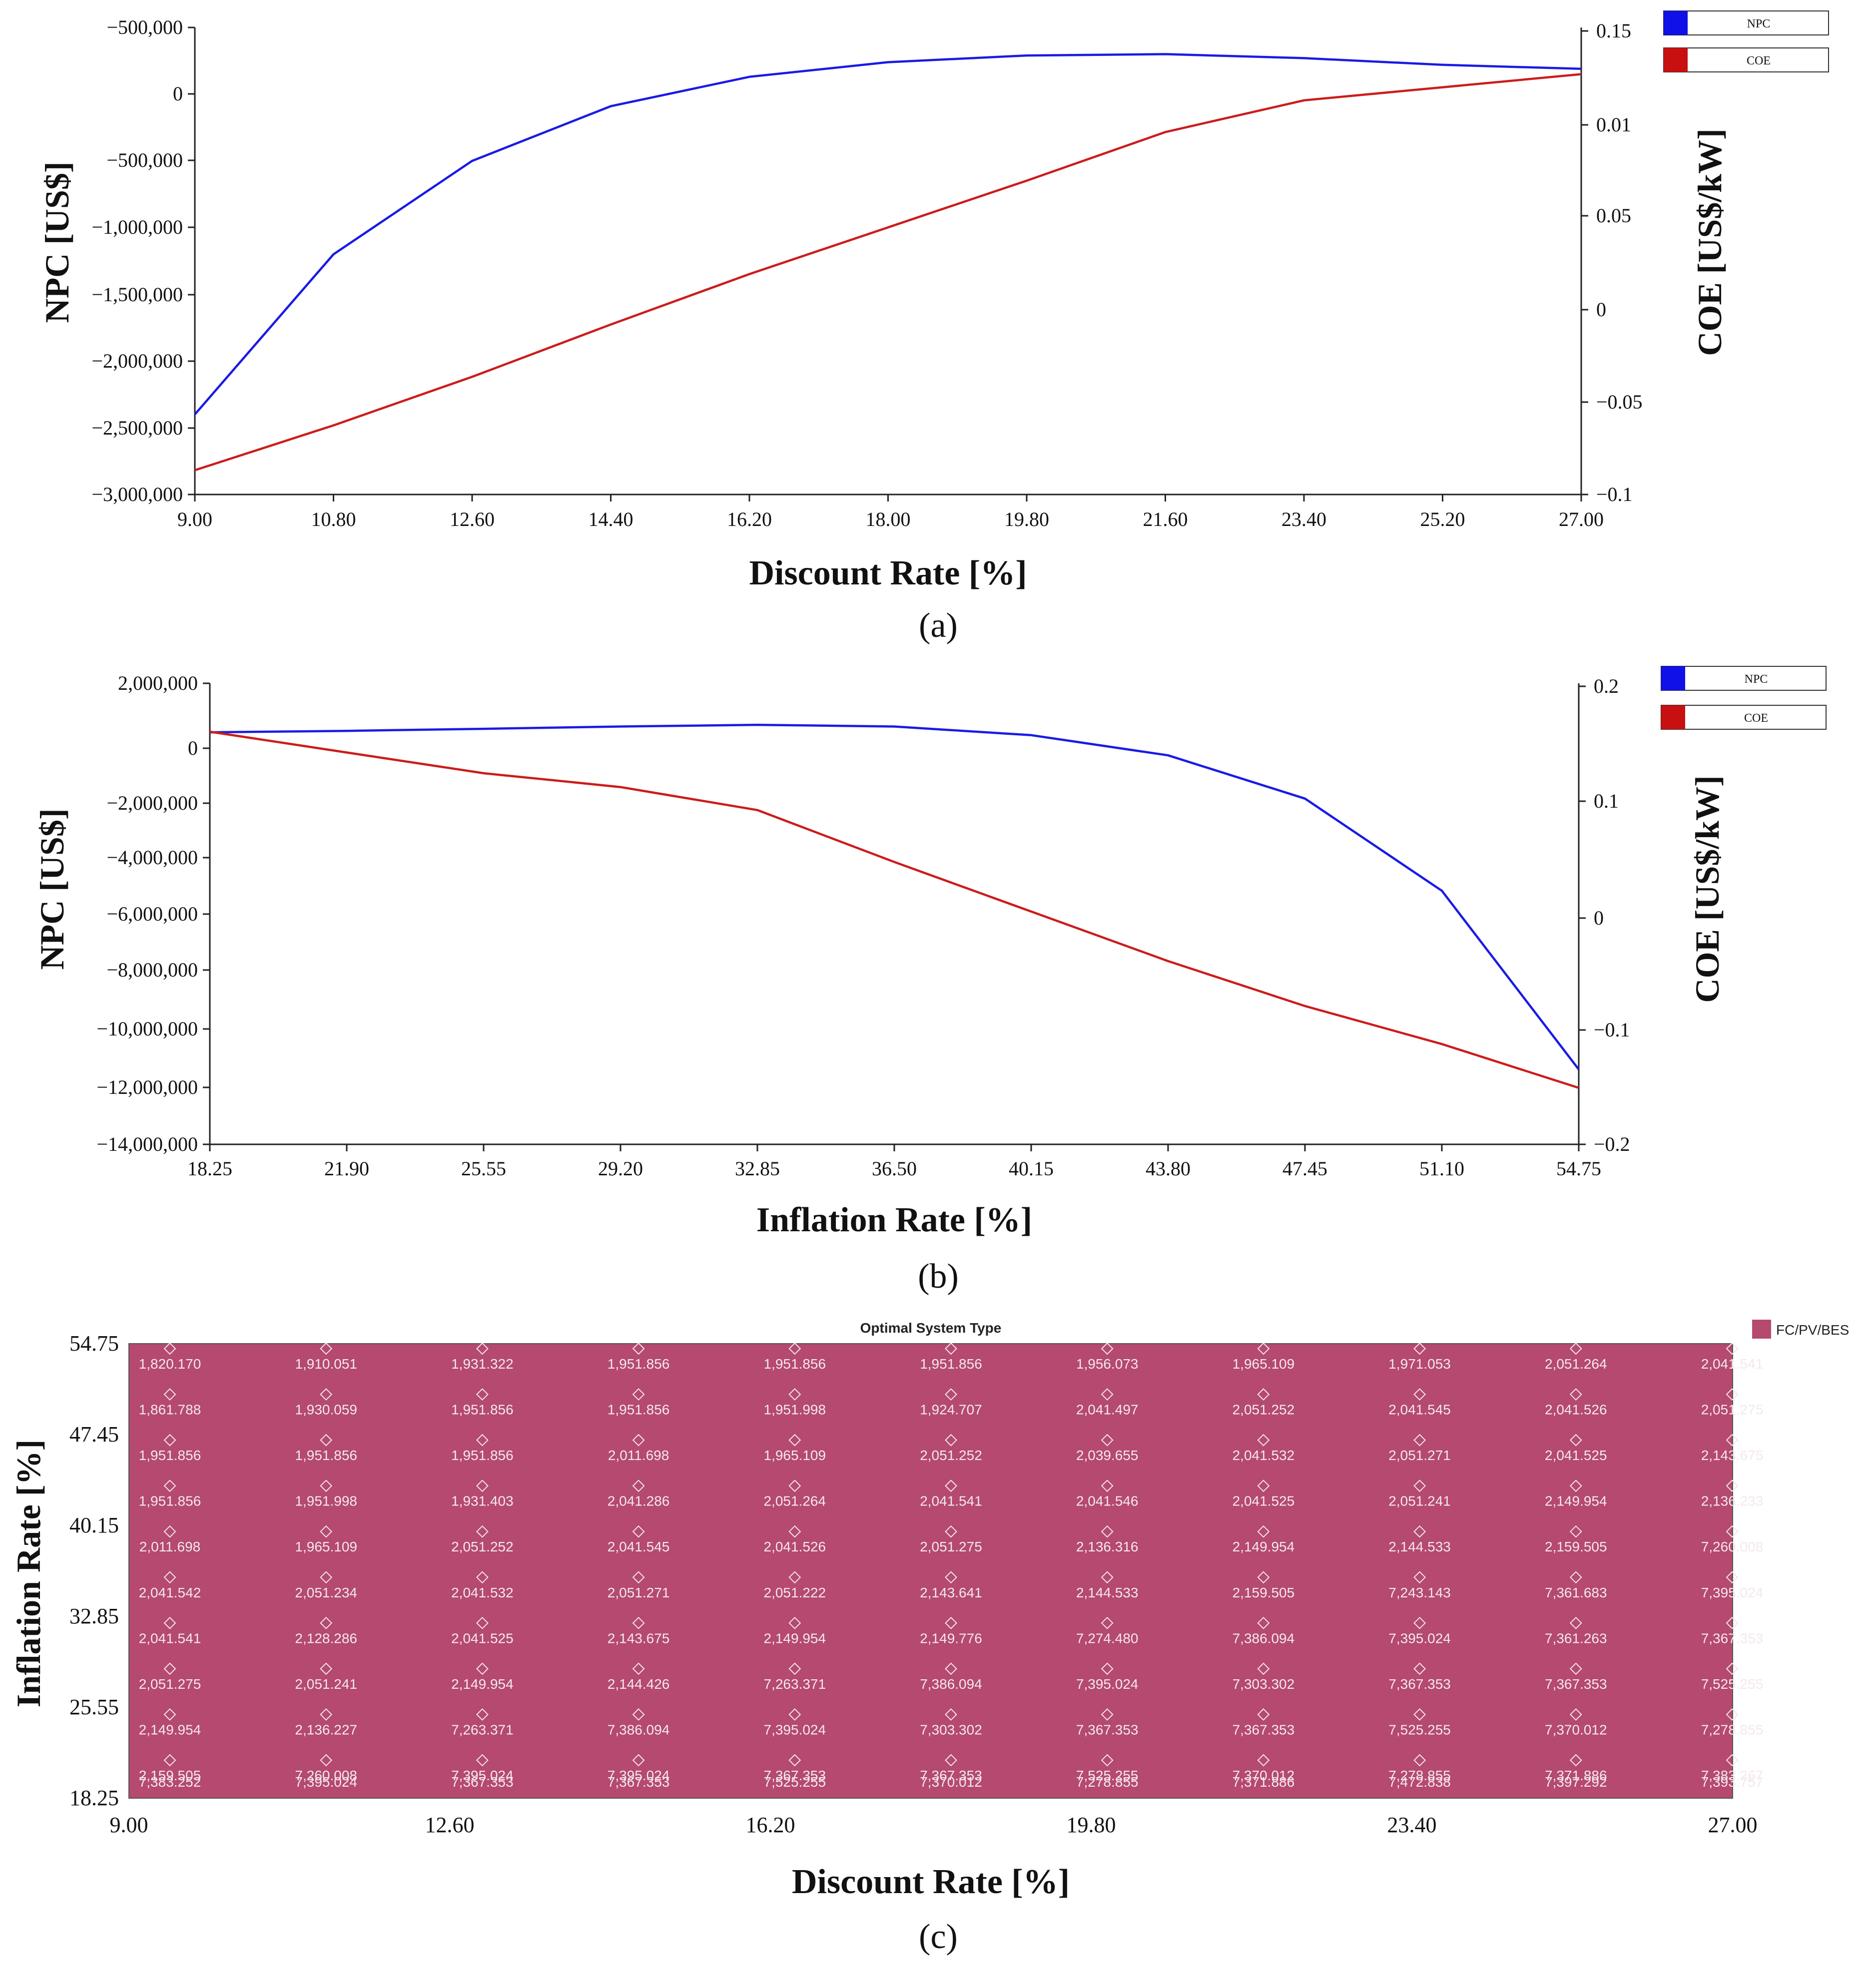 The width and height of the screenshot is (1876, 1978). Describe the element at coordinates (757, 1168) in the screenshot. I see `x-tick-label: 32.85` at that location.